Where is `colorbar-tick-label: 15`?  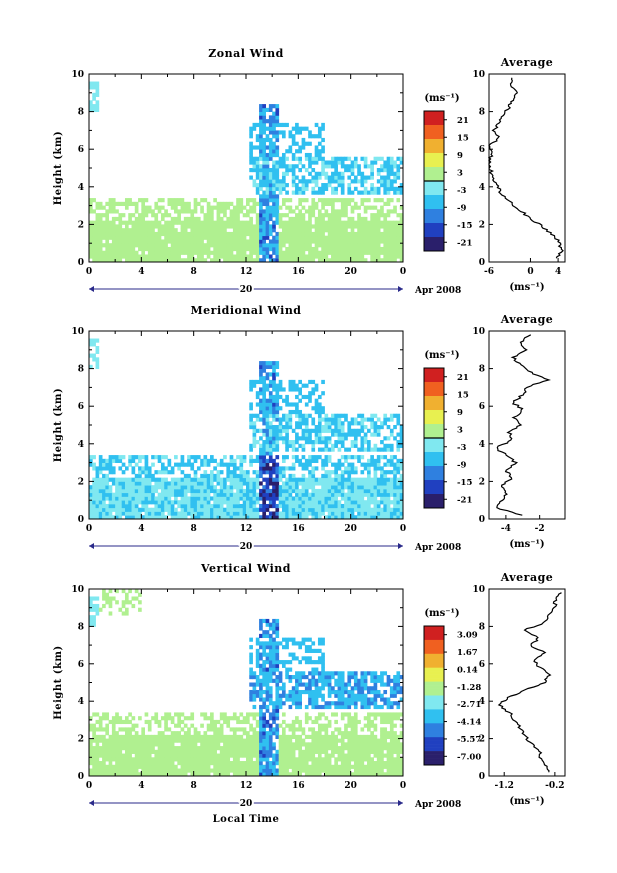 colorbar-tick-label: 15 is located at coordinates (463, 138).